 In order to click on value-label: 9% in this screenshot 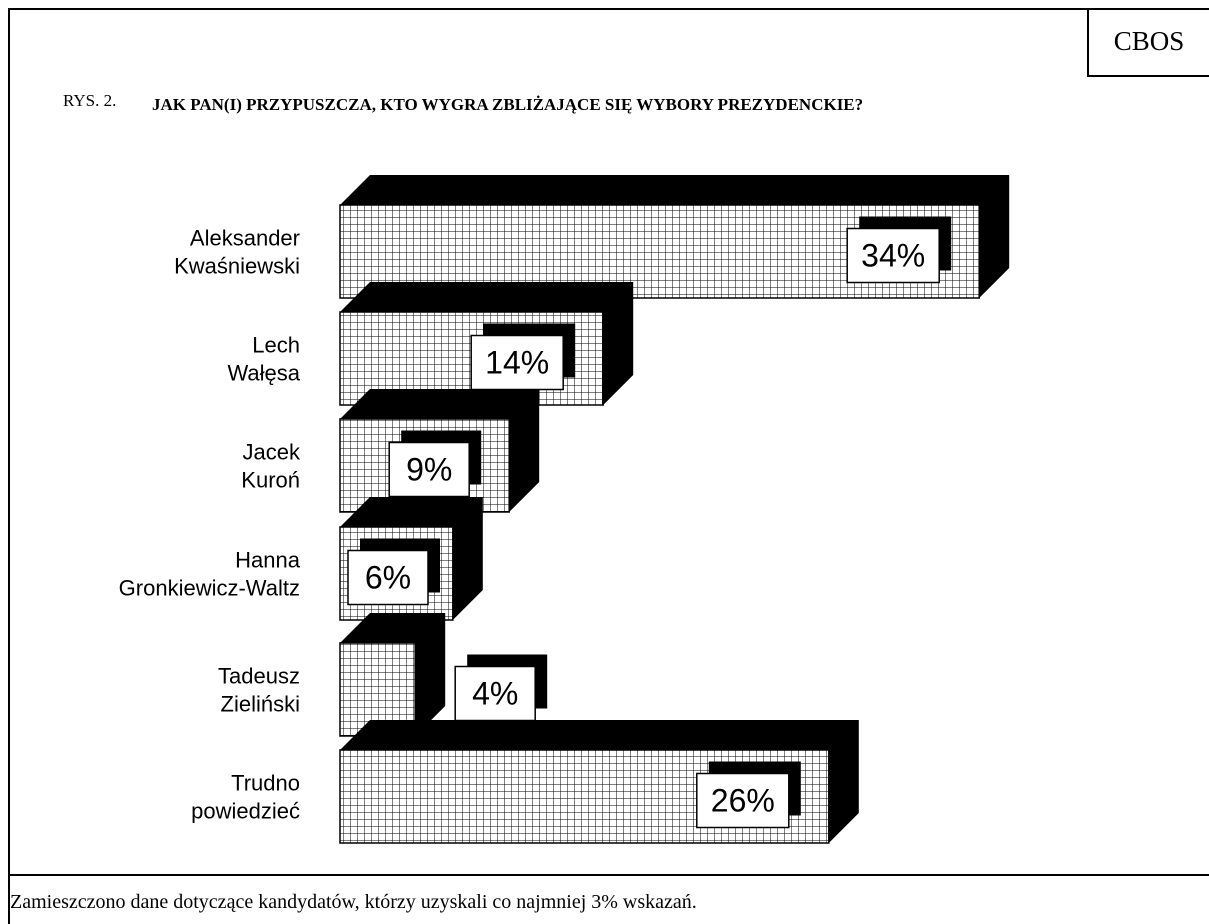, I will do `click(429, 470)`.